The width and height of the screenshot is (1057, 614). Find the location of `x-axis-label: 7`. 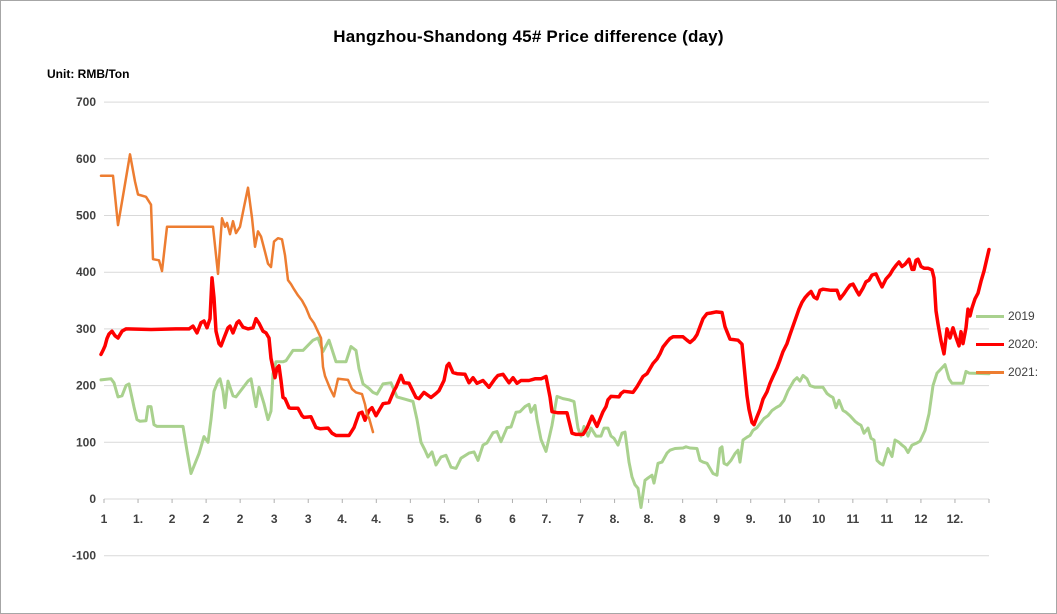

x-axis-label: 7 is located at coordinates (580, 519).